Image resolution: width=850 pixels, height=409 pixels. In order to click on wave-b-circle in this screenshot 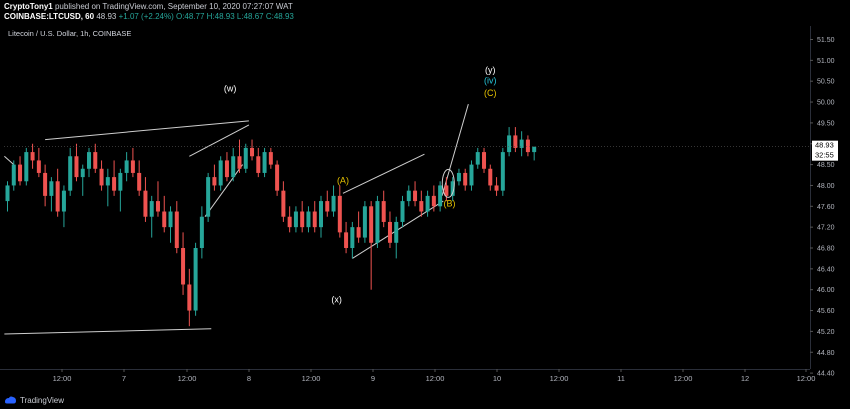, I will do `click(448, 183)`.